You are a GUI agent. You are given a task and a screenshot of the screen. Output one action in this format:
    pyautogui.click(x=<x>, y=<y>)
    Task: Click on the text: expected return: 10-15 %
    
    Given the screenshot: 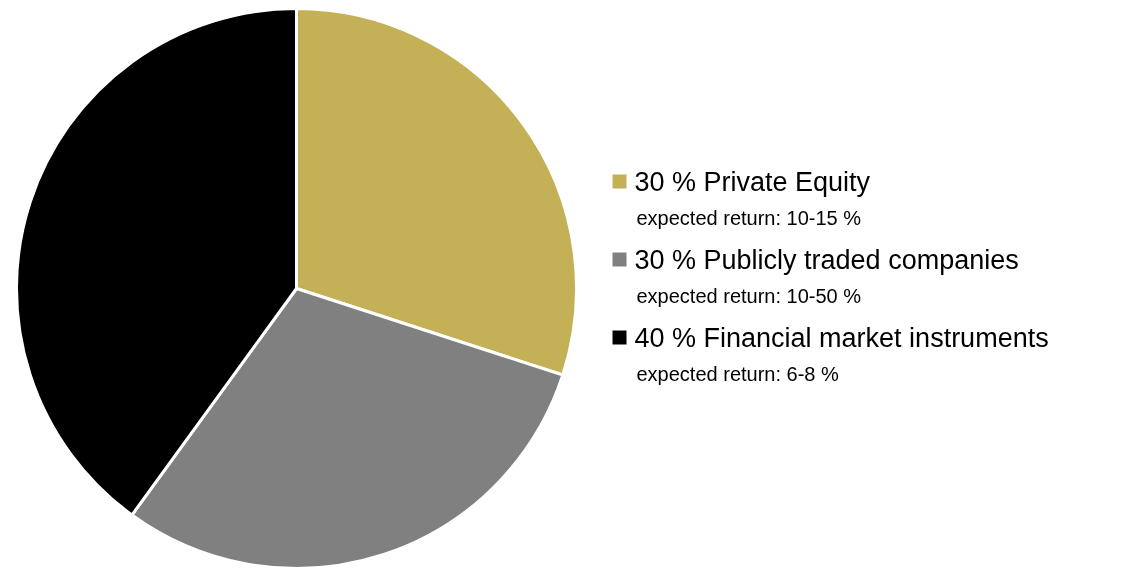 What is the action you would take?
    pyautogui.click(x=749, y=217)
    